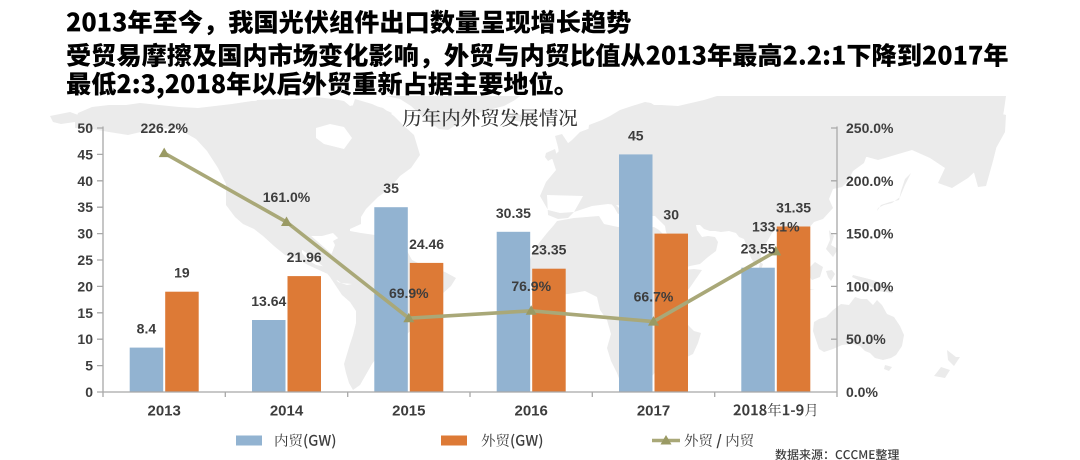  What do you see at coordinates (531, 410) in the screenshot?
I see `svg-text: 2016` at bounding box center [531, 410].